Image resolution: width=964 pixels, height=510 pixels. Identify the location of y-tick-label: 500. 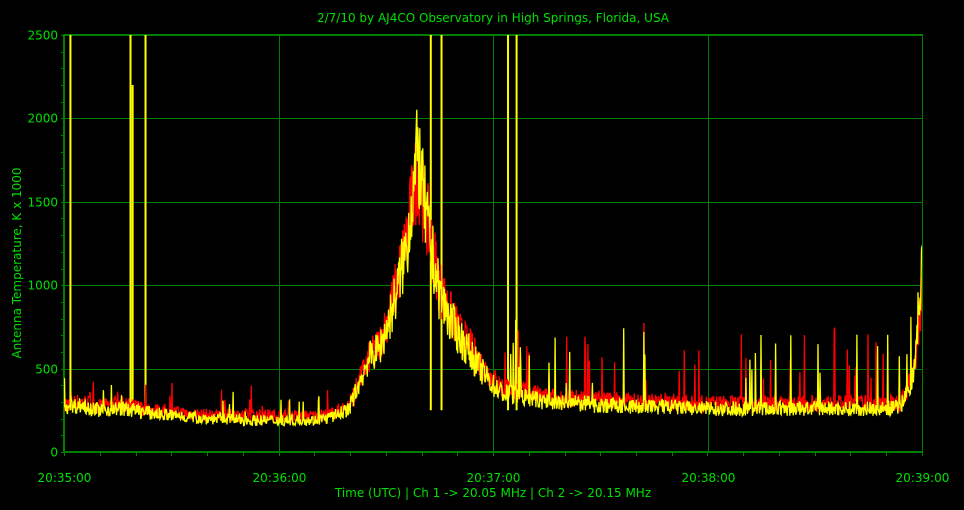
(46, 370).